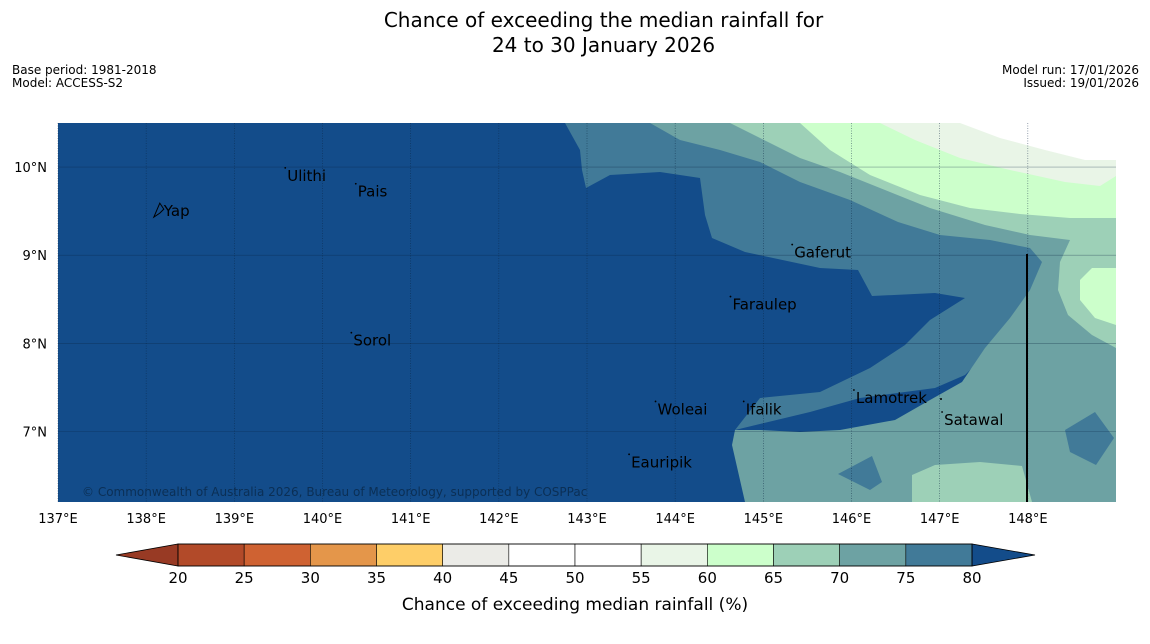 The height and width of the screenshot is (644, 1150). What do you see at coordinates (972, 482) in the screenshot?
I see `contour-fill-65-70-south` at bounding box center [972, 482].